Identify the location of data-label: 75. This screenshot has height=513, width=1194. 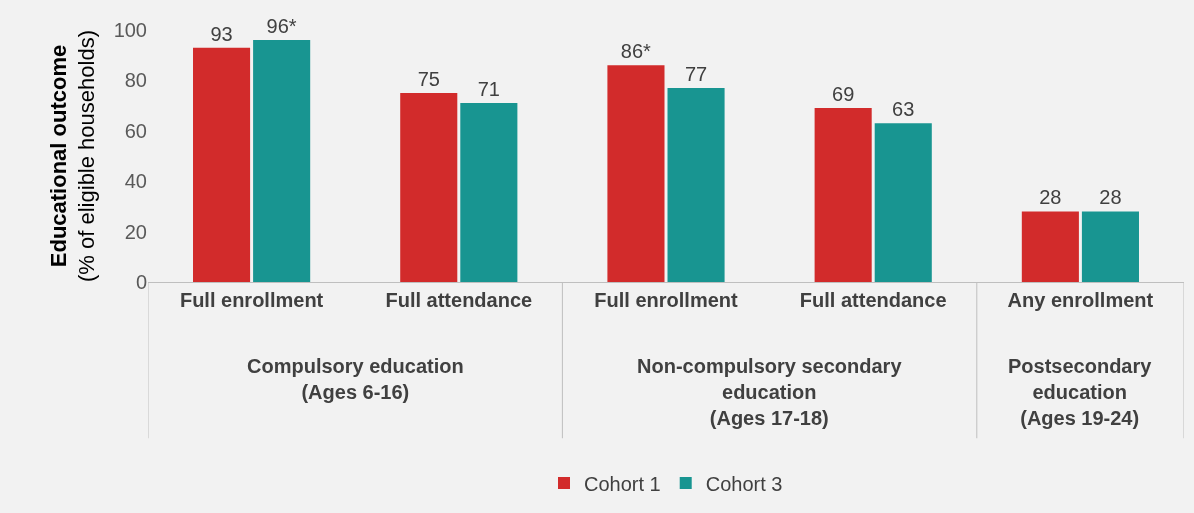
(428, 79).